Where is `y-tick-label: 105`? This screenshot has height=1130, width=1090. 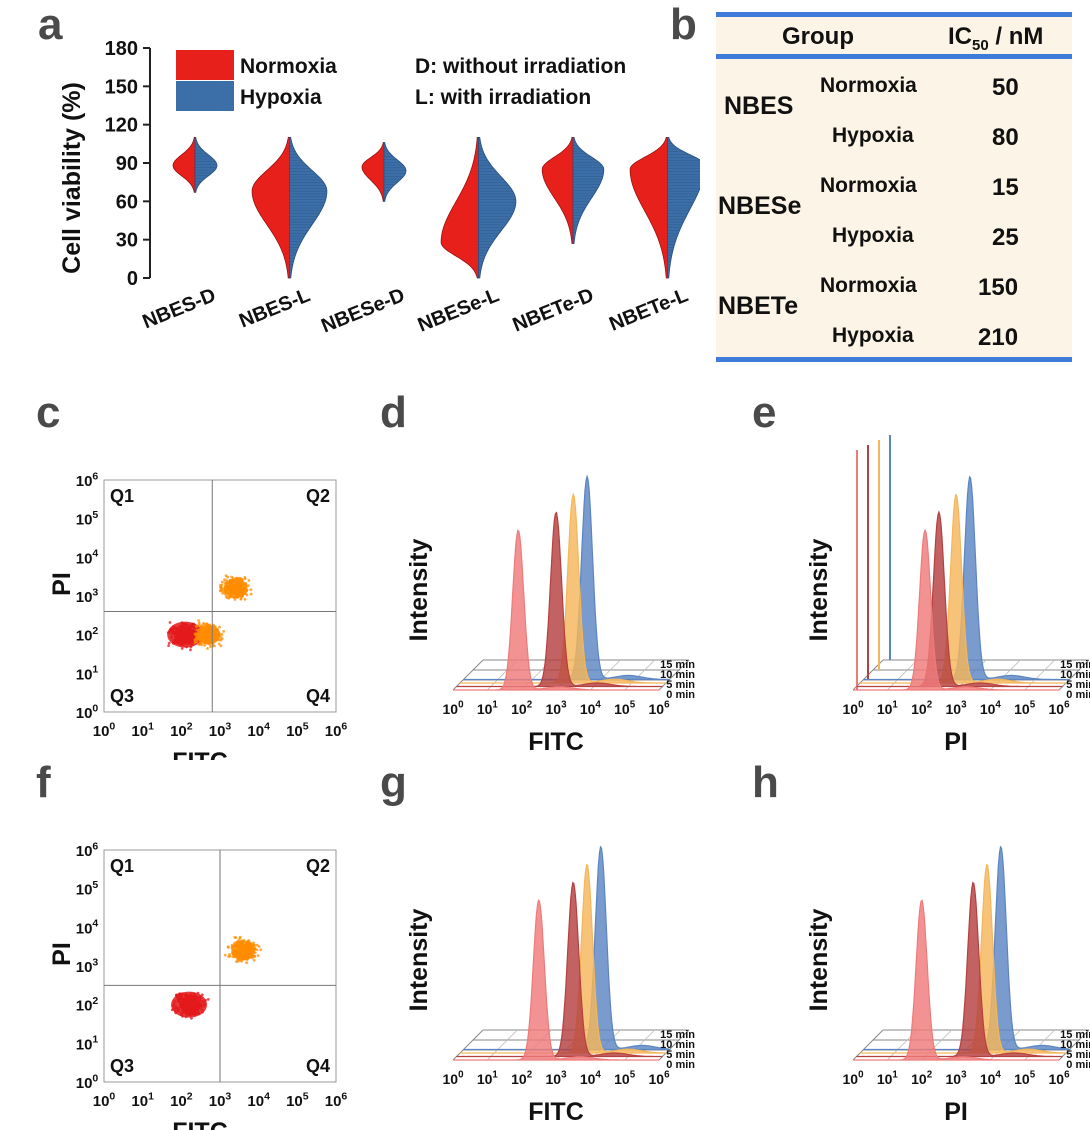
y-tick-label: 105 is located at coordinates (87, 889).